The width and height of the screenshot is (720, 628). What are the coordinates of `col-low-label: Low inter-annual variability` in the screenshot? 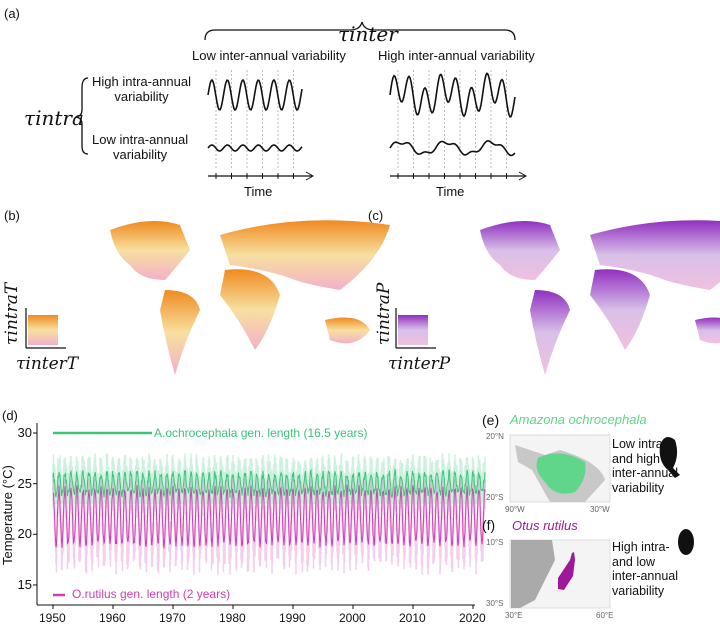 It's located at (269, 55).